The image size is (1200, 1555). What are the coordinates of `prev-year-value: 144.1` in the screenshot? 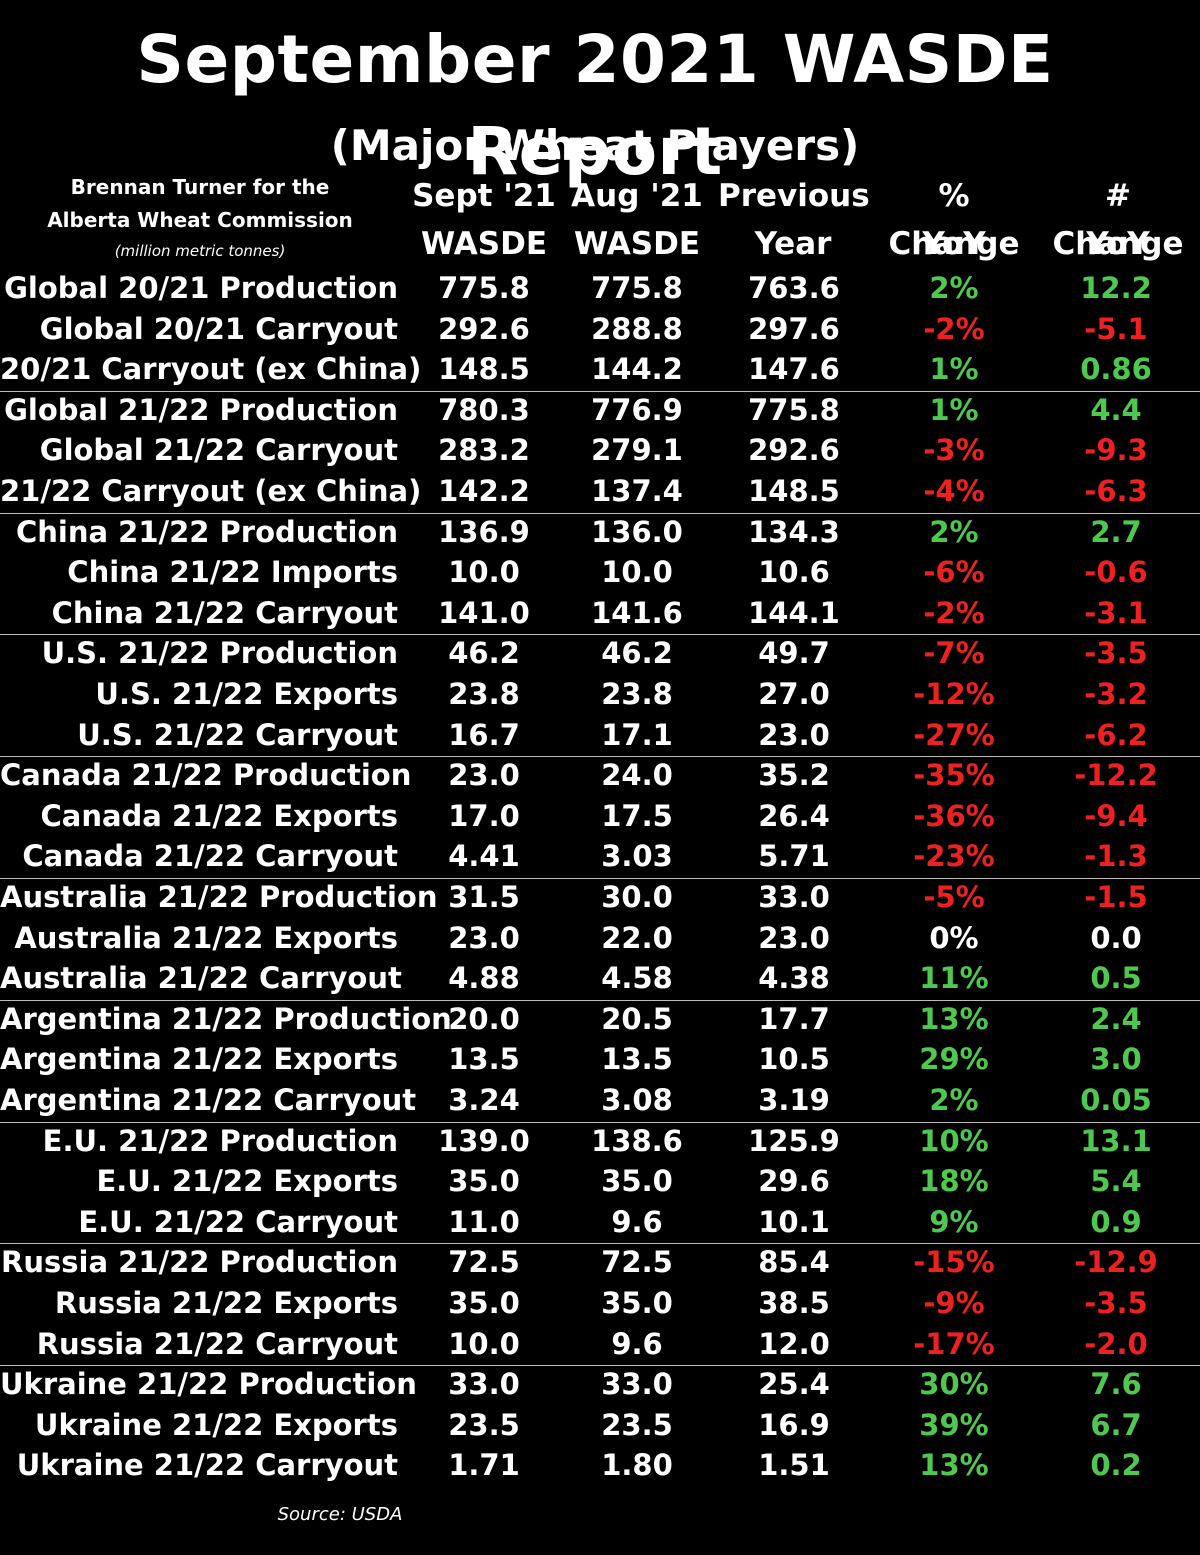 It's located at (794, 612).